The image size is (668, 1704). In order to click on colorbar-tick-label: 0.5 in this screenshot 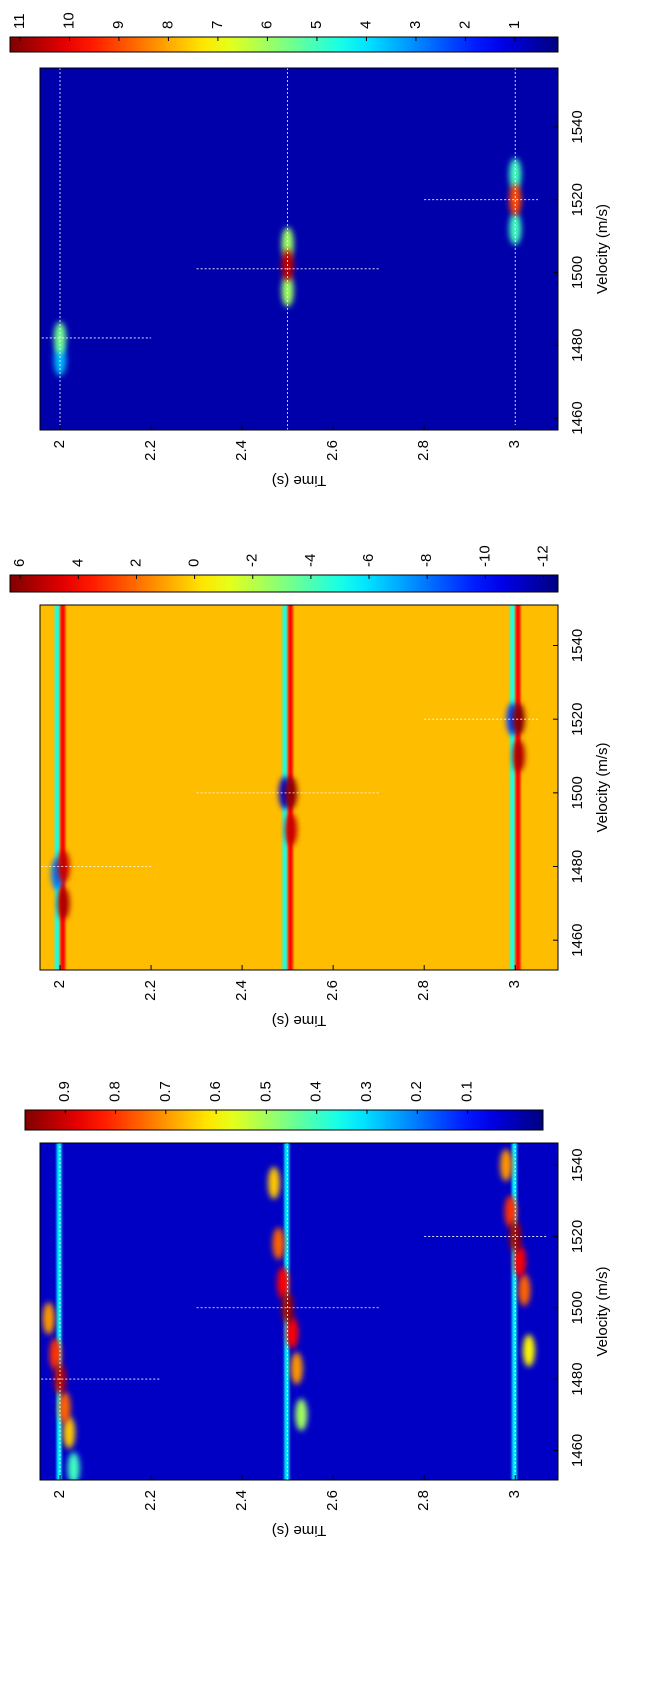, I will do `click(265, 1091)`.